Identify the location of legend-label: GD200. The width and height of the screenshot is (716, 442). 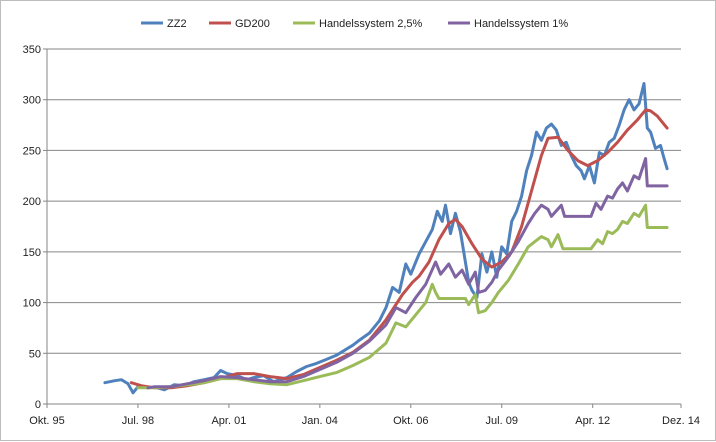
(252, 24).